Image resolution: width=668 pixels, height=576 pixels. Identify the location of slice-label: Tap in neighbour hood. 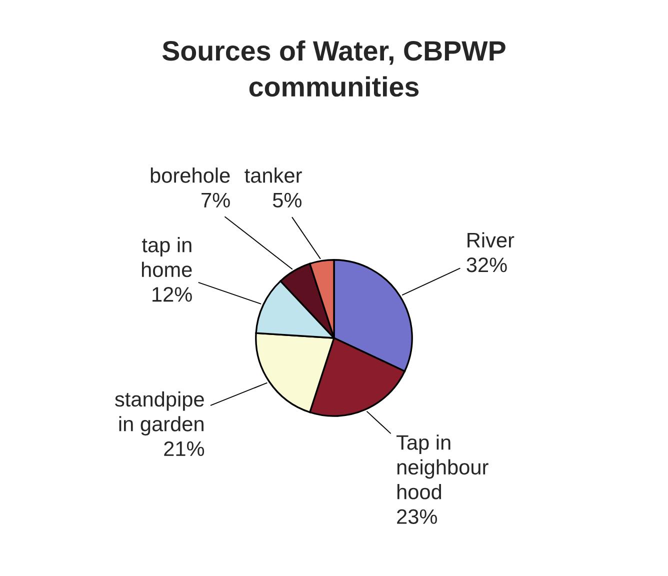
(442, 467).